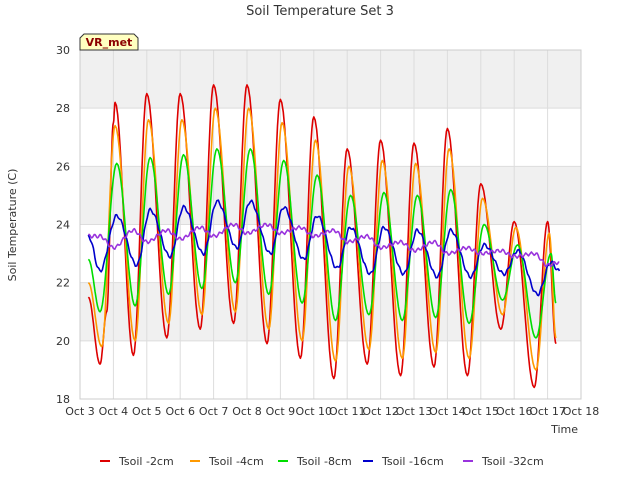  Describe the element at coordinates (412, 461) in the screenshot. I see `legend-label: Tsoil -16cm` at that location.